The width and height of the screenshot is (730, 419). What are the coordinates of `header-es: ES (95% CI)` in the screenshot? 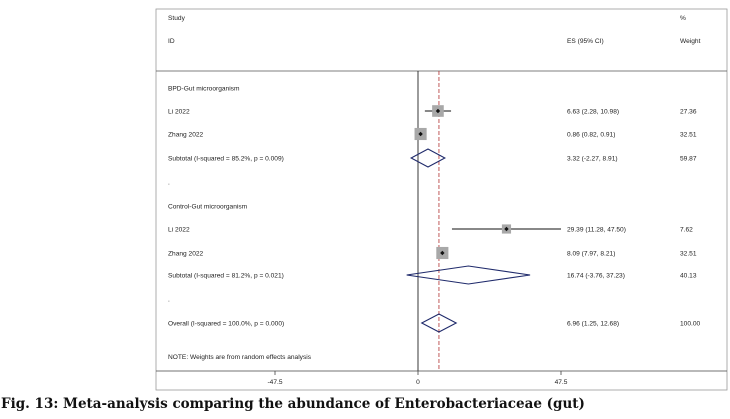 It's located at (585, 41).